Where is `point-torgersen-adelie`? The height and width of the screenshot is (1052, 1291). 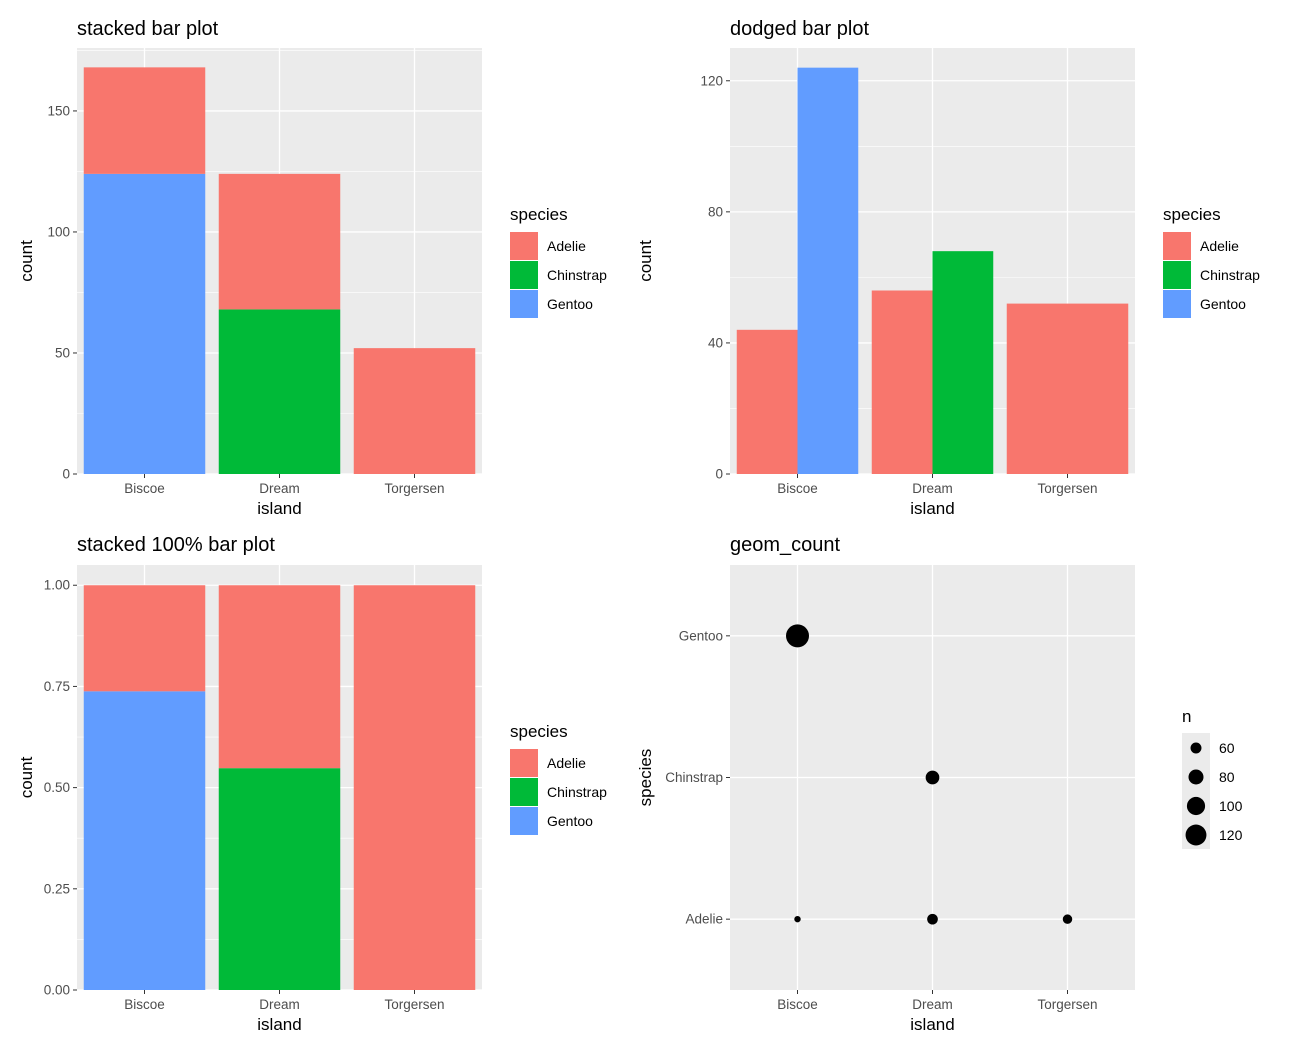
point-torgersen-adelie is located at coordinates (1067, 919).